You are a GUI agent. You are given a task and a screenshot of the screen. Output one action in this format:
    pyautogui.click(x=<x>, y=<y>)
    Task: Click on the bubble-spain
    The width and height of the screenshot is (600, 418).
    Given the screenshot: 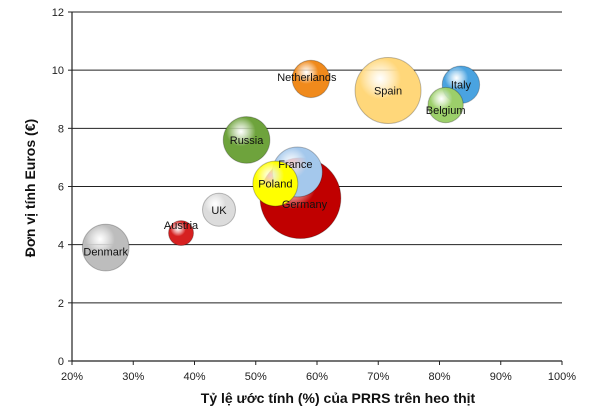 What is the action you would take?
    pyautogui.click(x=388, y=91)
    